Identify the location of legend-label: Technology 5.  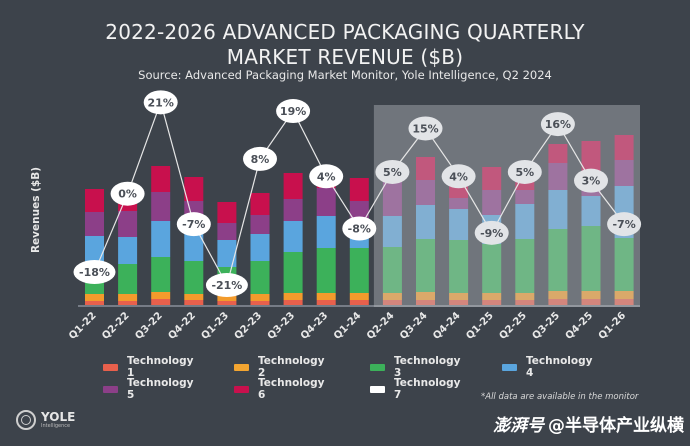
(160, 389).